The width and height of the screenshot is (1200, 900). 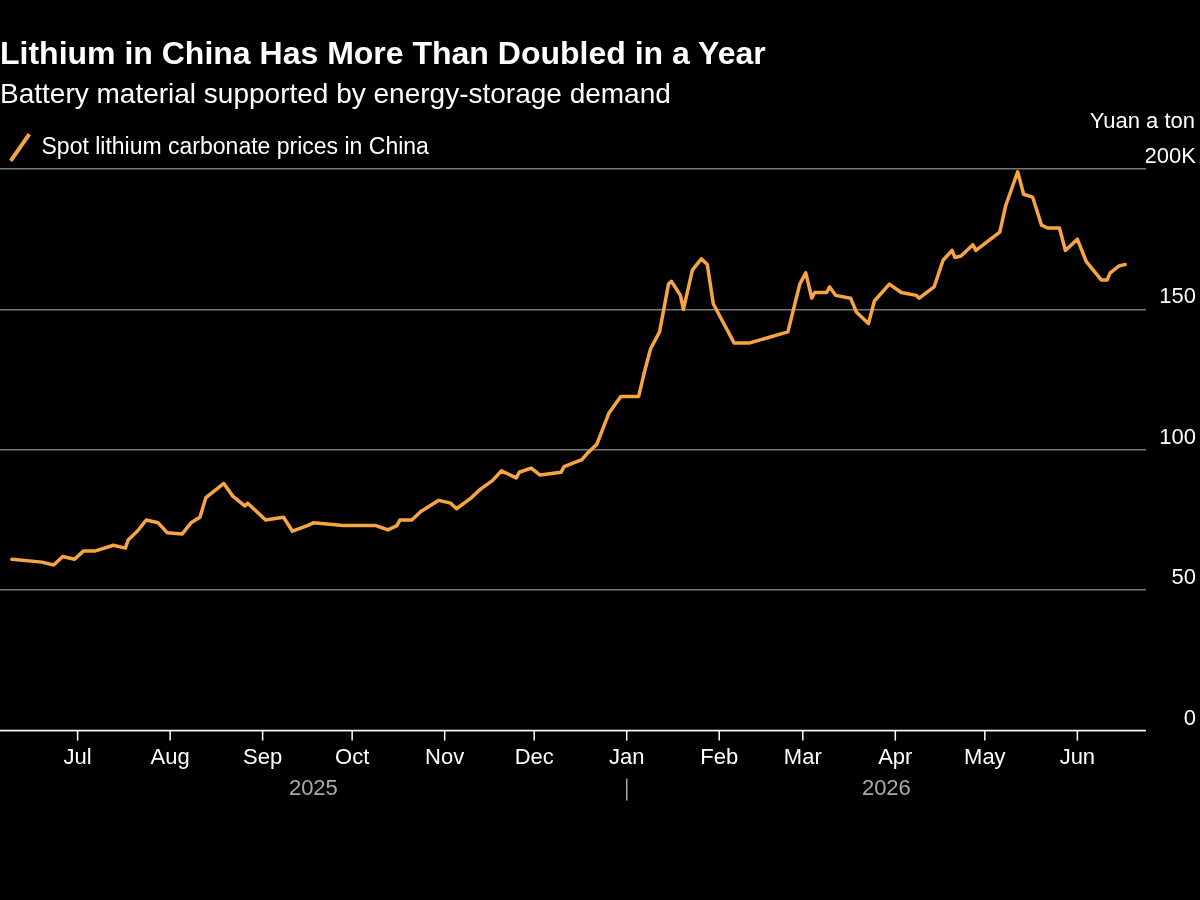 I want to click on y-tick-label: 0, so click(x=1189, y=717).